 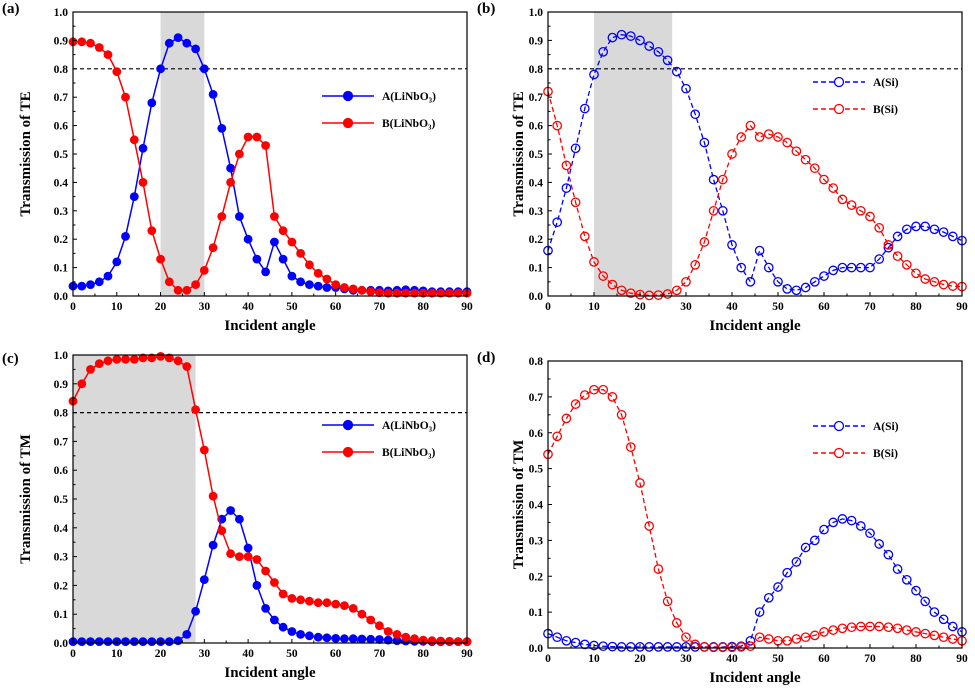 I want to click on legend-entry: B(LiNbO₃), so click(x=378, y=452).